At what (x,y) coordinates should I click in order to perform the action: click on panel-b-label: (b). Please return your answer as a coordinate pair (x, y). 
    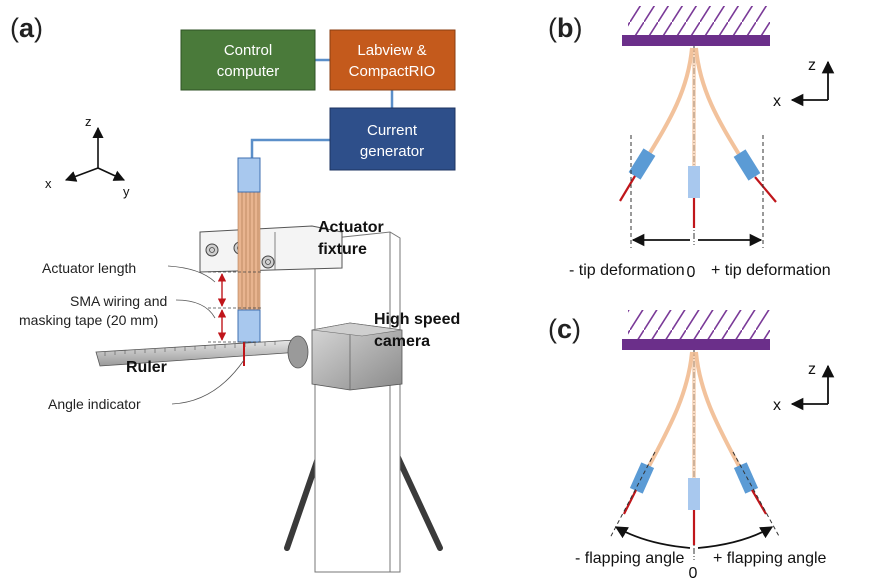
    Looking at the image, I should click on (565, 28).